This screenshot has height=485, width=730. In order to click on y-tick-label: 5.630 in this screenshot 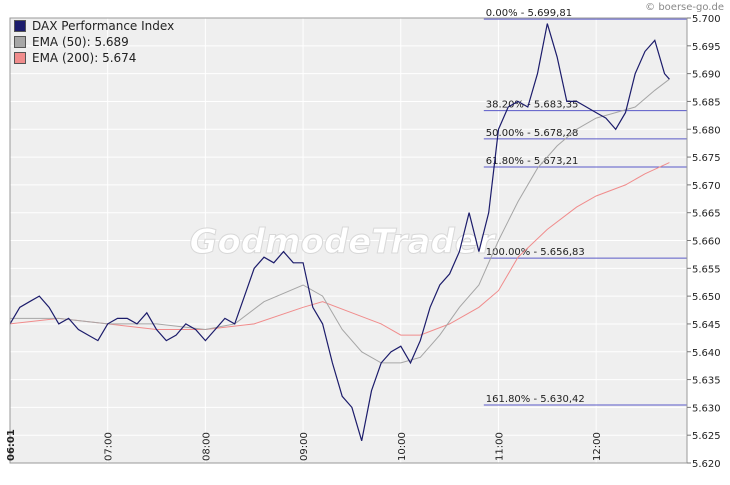, I will do `click(706, 408)`.